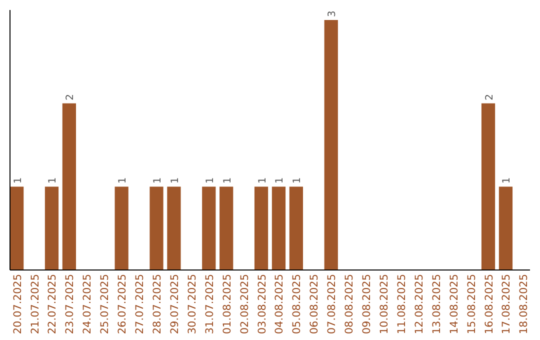 The image size is (540, 340). I want to click on x-tick-label: 16.08.2025, so click(489, 304).